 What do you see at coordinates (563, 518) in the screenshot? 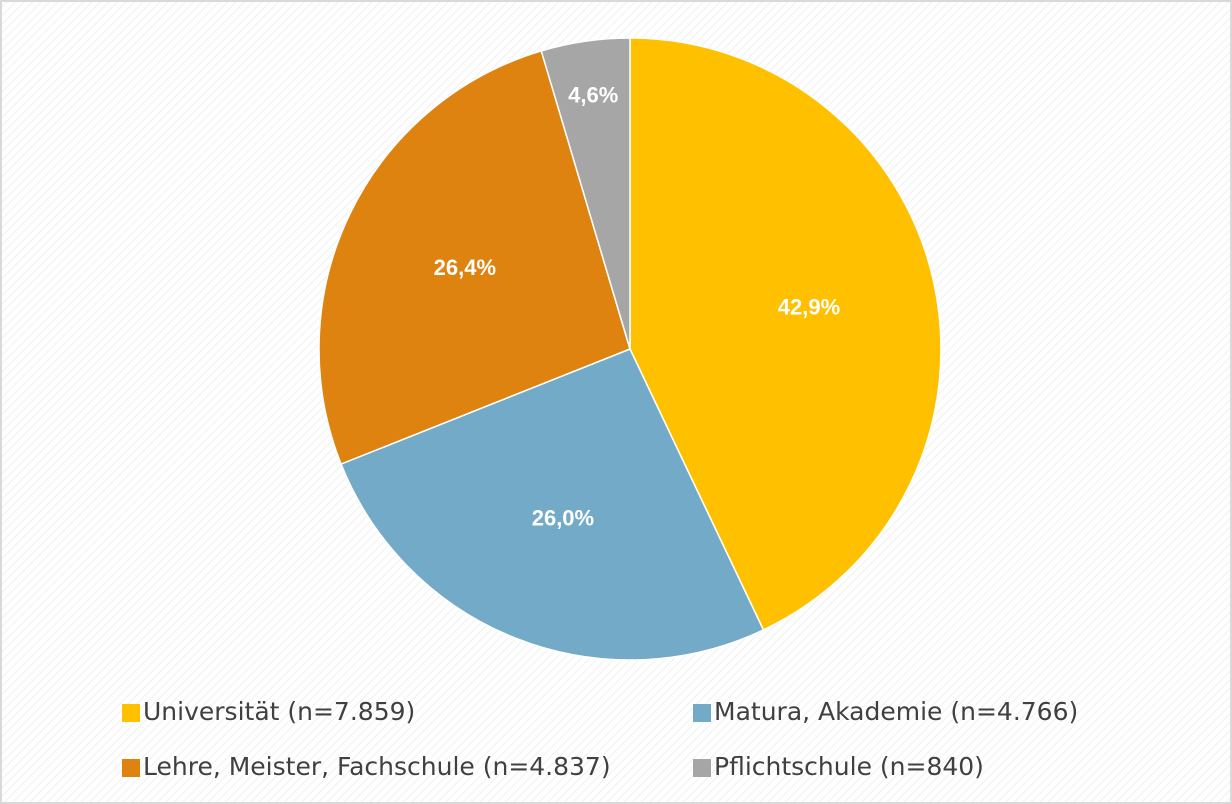
I see `data-label: 26,0%` at bounding box center [563, 518].